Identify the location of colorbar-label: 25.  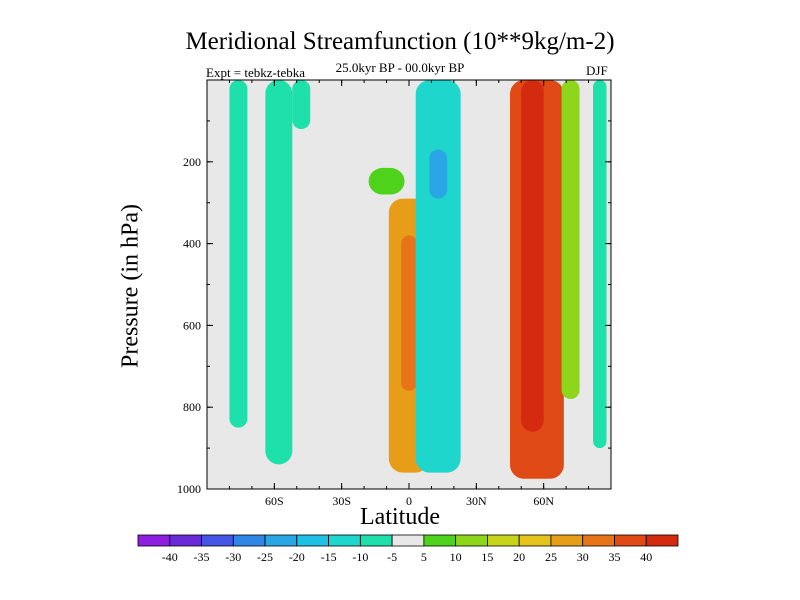
(551, 557).